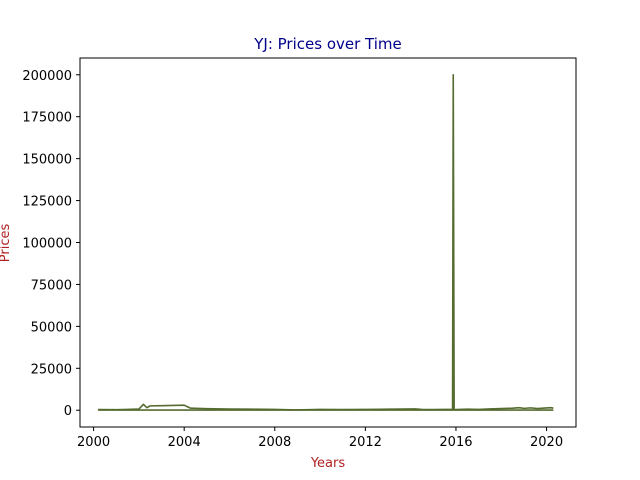  What do you see at coordinates (328, 463) in the screenshot?
I see `x-axis-label: Years` at bounding box center [328, 463].